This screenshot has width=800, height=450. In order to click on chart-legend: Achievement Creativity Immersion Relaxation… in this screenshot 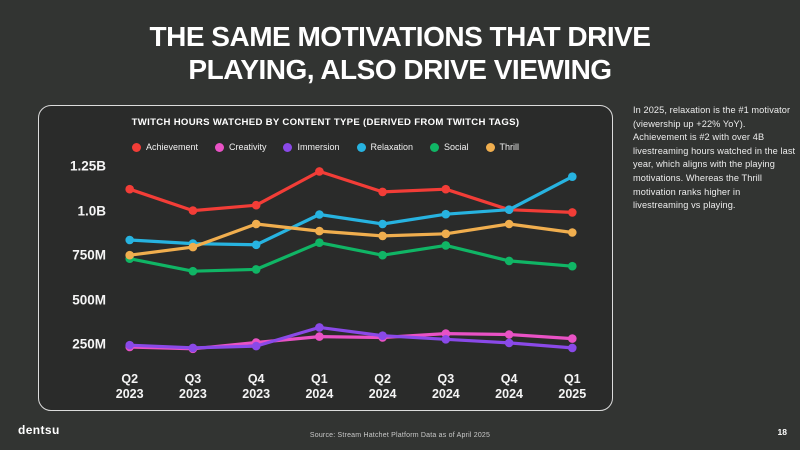, I will do `click(325, 147)`.